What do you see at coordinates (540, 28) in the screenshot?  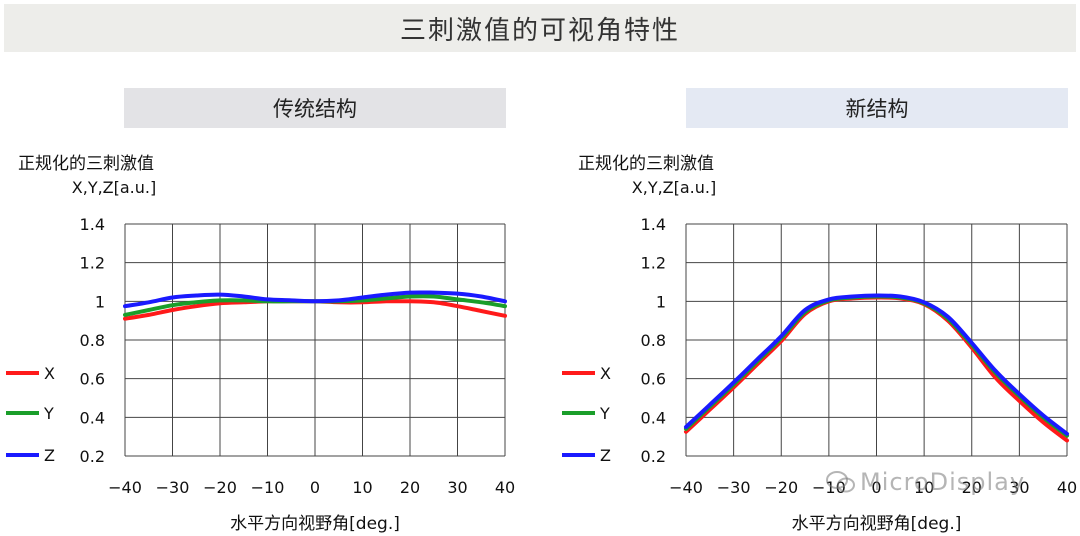 I see `page-title: 三刺激值的可视角特性` at bounding box center [540, 28].